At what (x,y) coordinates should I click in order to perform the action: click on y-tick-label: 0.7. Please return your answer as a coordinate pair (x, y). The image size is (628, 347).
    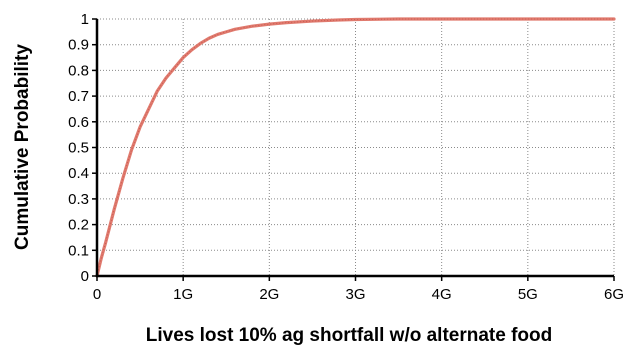
    Looking at the image, I should click on (78, 96).